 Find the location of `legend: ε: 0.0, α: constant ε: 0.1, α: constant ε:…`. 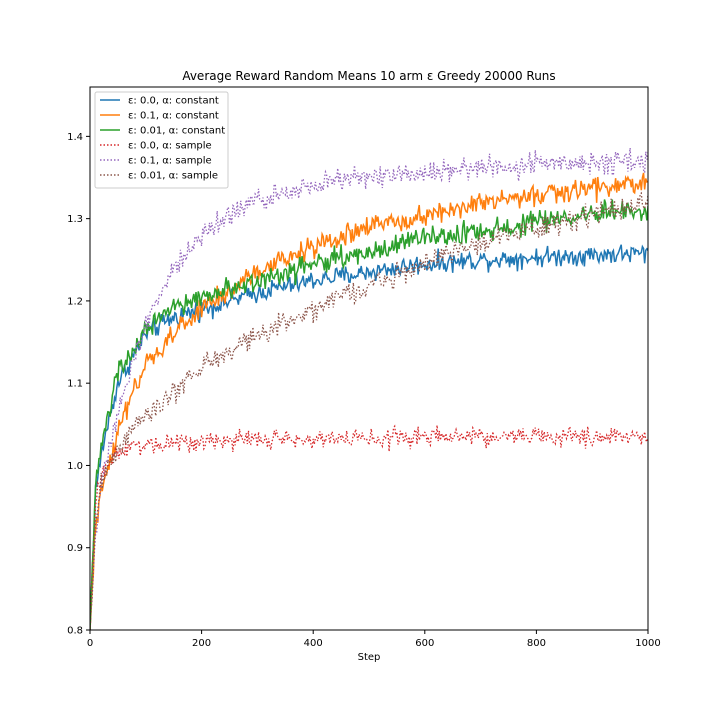

legend: ε: 0.0, α: constant ε: 0.1, α: constant ε:… is located at coordinates (161, 140).